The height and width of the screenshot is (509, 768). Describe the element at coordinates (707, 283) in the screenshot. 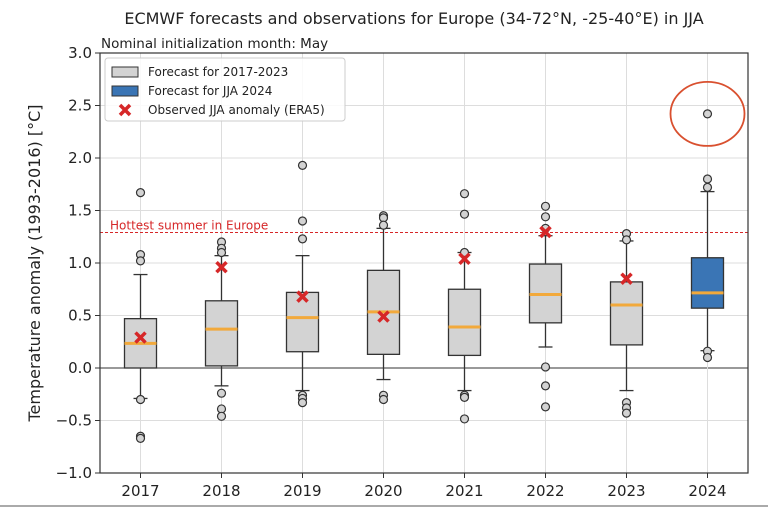

I see `box-2024` at that location.